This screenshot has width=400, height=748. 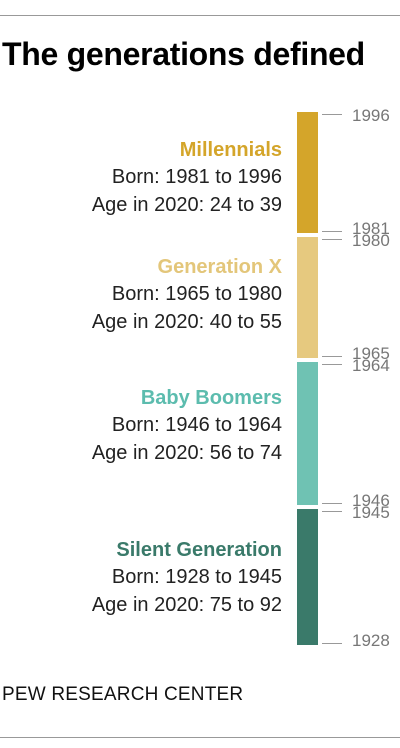 What do you see at coordinates (332, 239) in the screenshot?
I see `tick-1980` at bounding box center [332, 239].